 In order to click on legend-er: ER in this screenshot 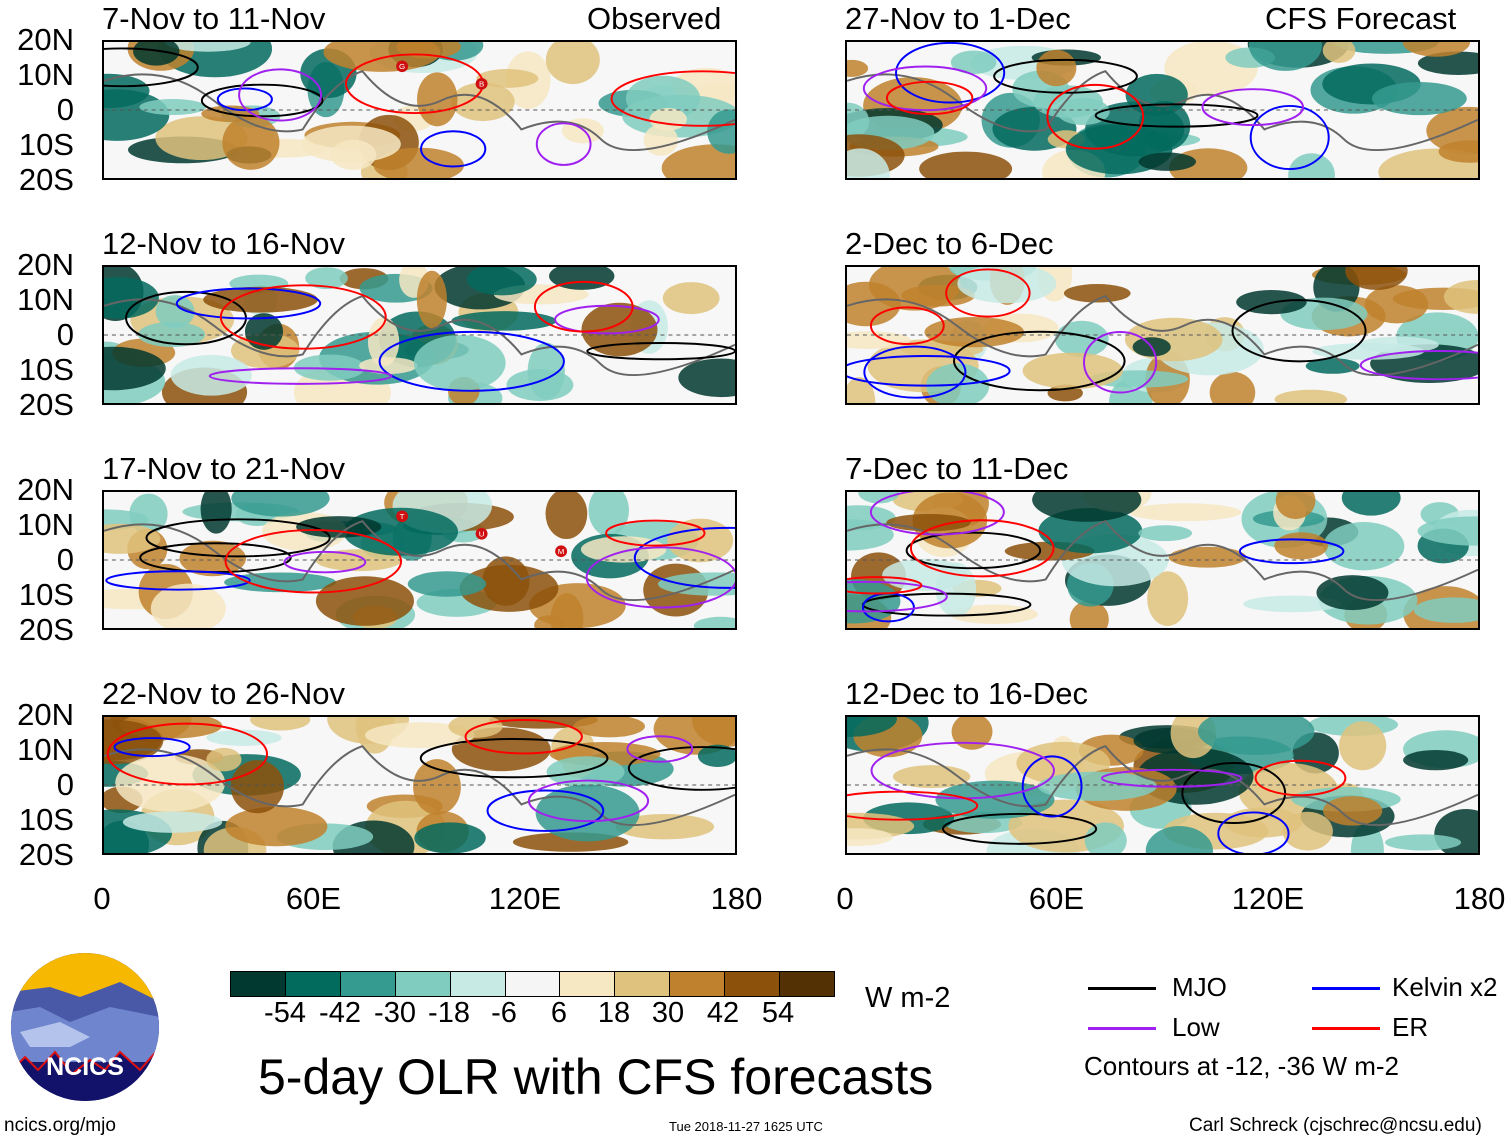, I will do `click(1410, 1027)`.